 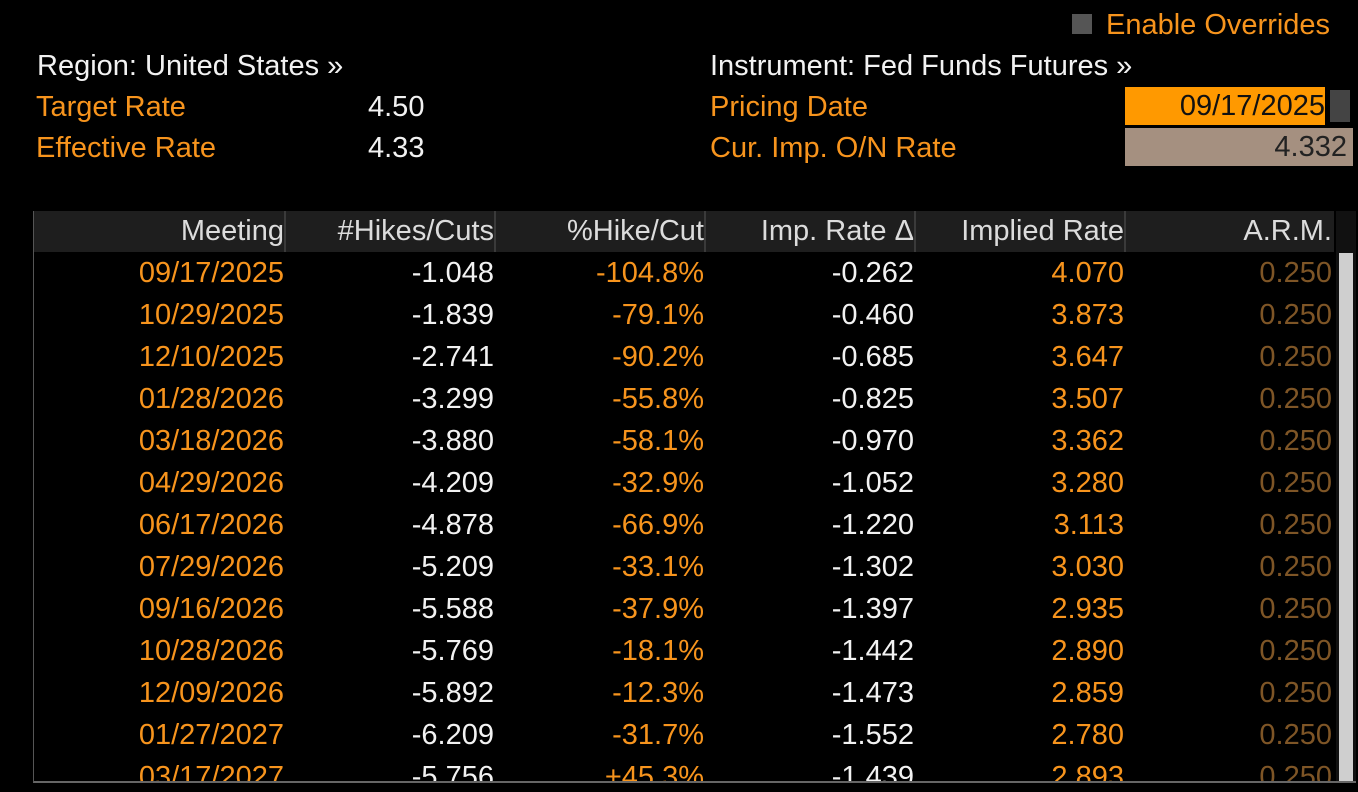 I want to click on column-header: Meeting, so click(x=232, y=231).